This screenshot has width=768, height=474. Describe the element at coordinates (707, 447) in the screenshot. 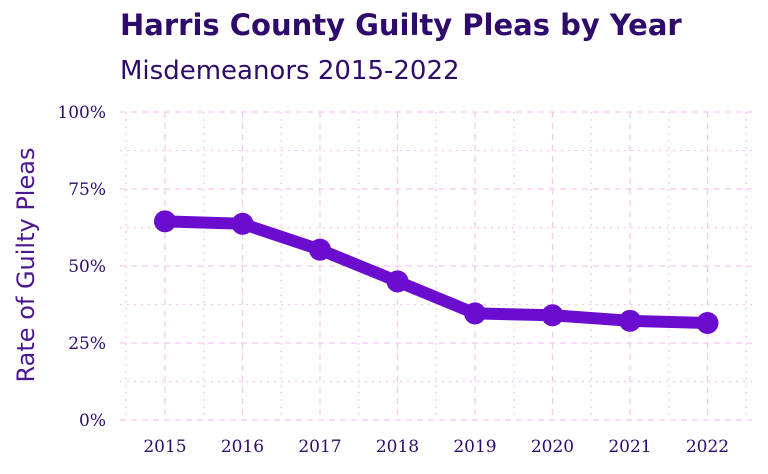

I see `x-tick-label: 2022` at that location.